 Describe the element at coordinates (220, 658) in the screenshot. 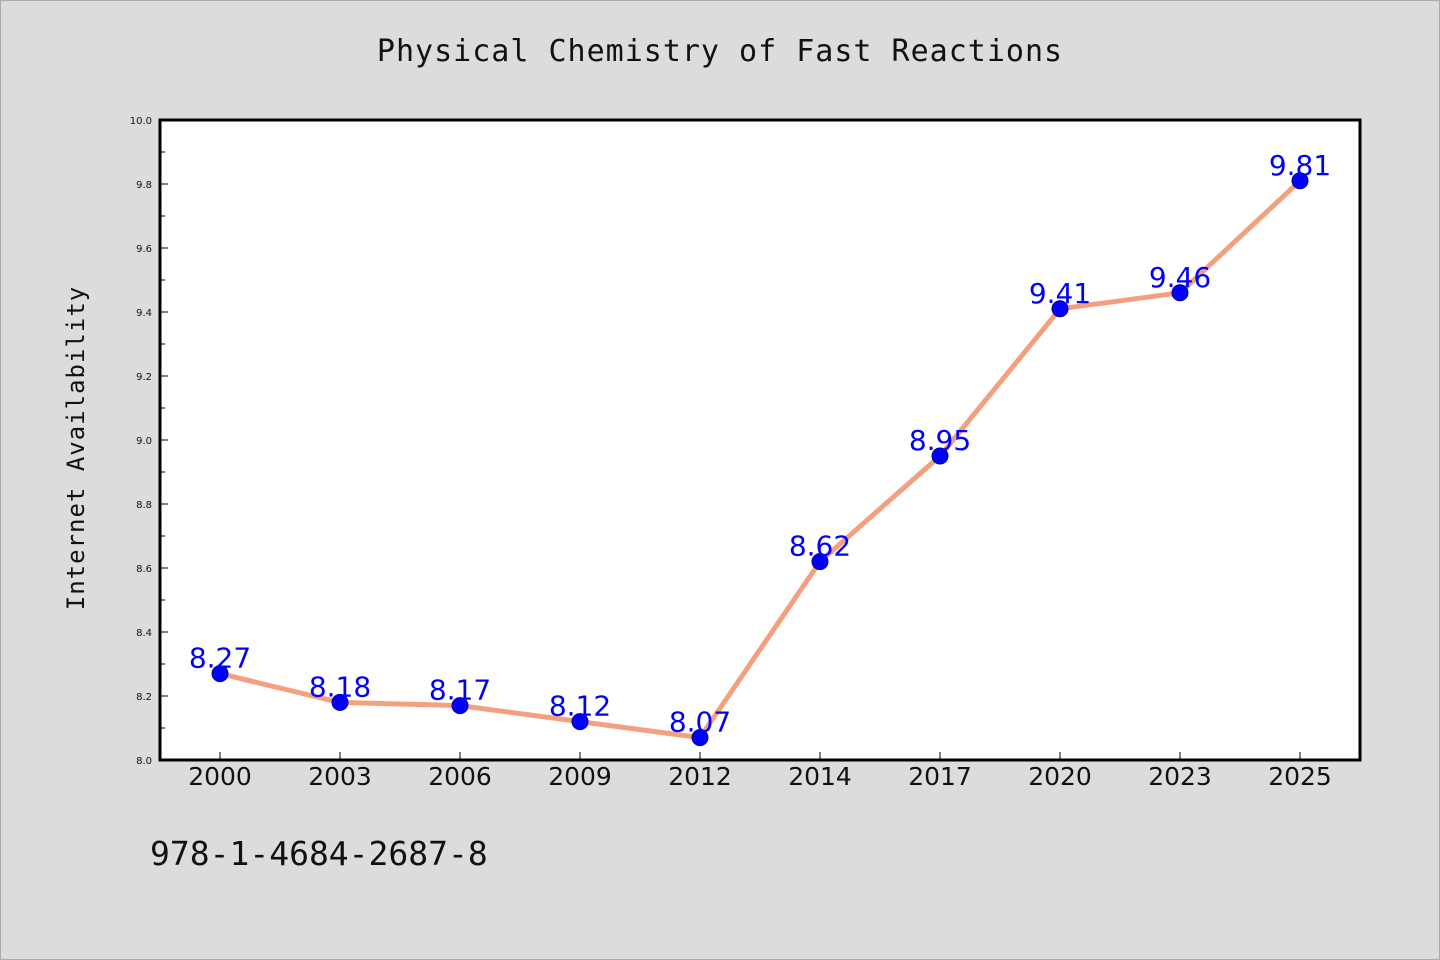

I see `data-label: 8.27` at that location.